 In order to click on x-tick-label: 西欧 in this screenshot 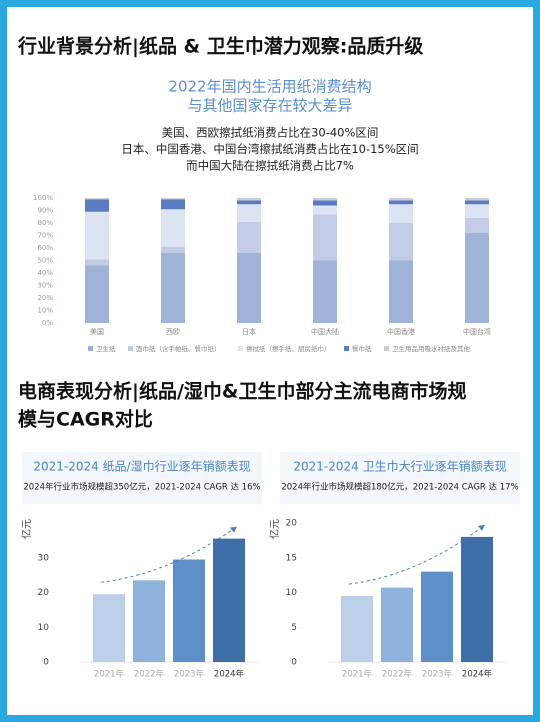, I will do `click(173, 331)`.